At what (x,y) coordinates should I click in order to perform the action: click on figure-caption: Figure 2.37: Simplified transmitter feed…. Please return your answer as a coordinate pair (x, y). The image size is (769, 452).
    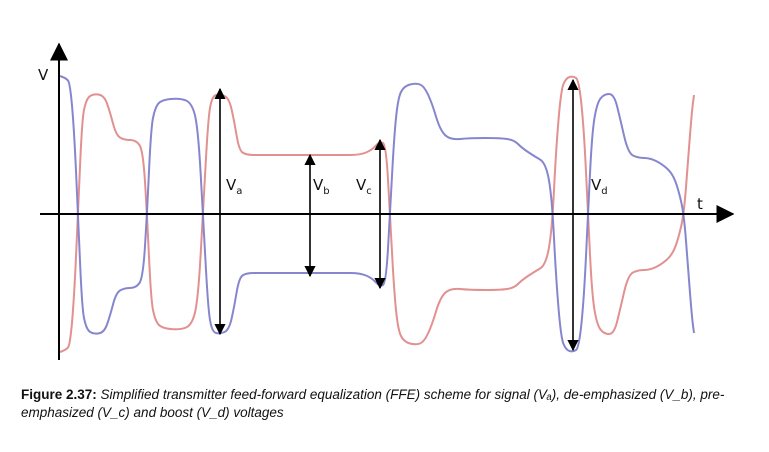
    Looking at the image, I should click on (386, 404).